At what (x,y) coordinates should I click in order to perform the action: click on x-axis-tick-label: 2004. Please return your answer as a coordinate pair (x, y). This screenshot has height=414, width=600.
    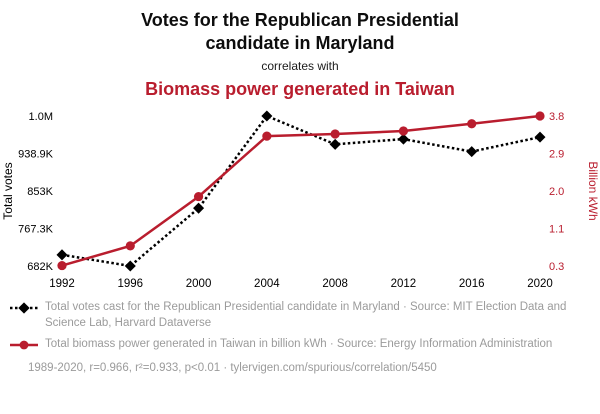
    Looking at the image, I should click on (267, 284).